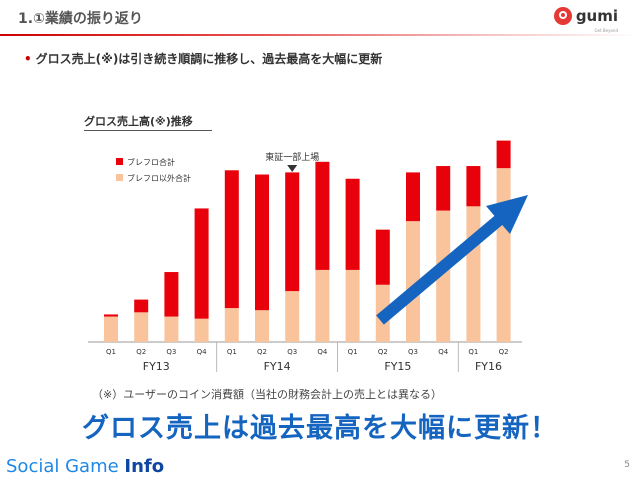  I want to click on logo-tagline: Get Beyond, so click(606, 30).